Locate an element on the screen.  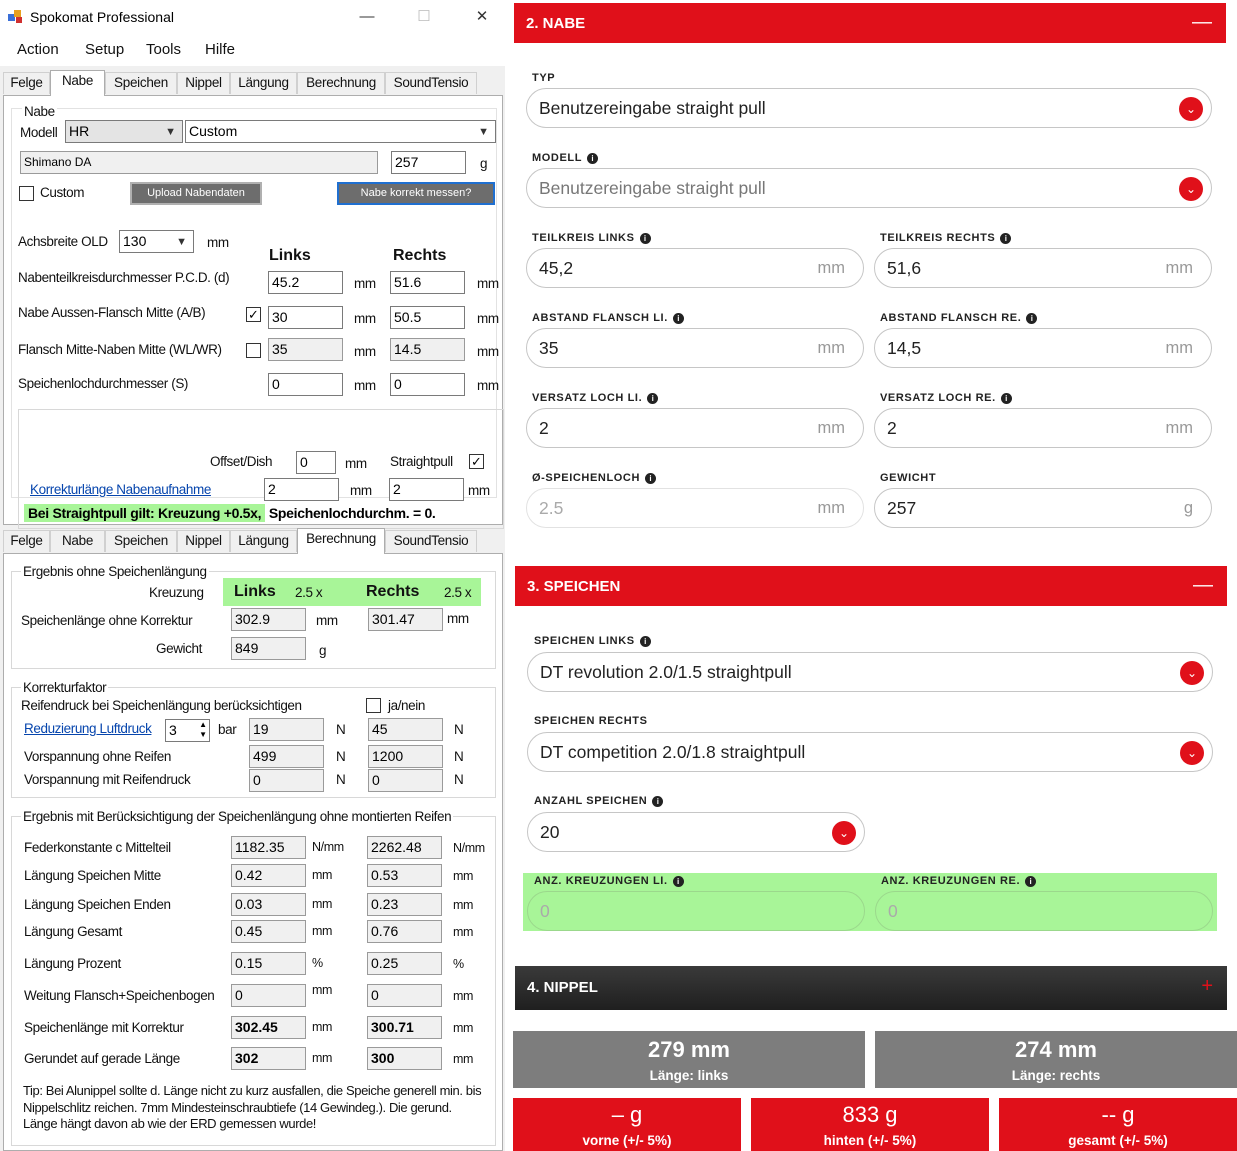
result-links-field: 302 is located at coordinates (268, 1058).